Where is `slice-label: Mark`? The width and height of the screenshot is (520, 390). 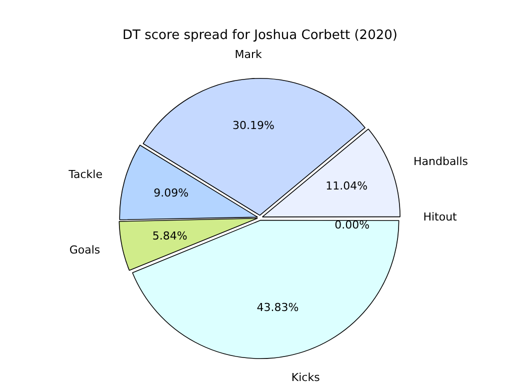
slice-label: Mark is located at coordinates (248, 54).